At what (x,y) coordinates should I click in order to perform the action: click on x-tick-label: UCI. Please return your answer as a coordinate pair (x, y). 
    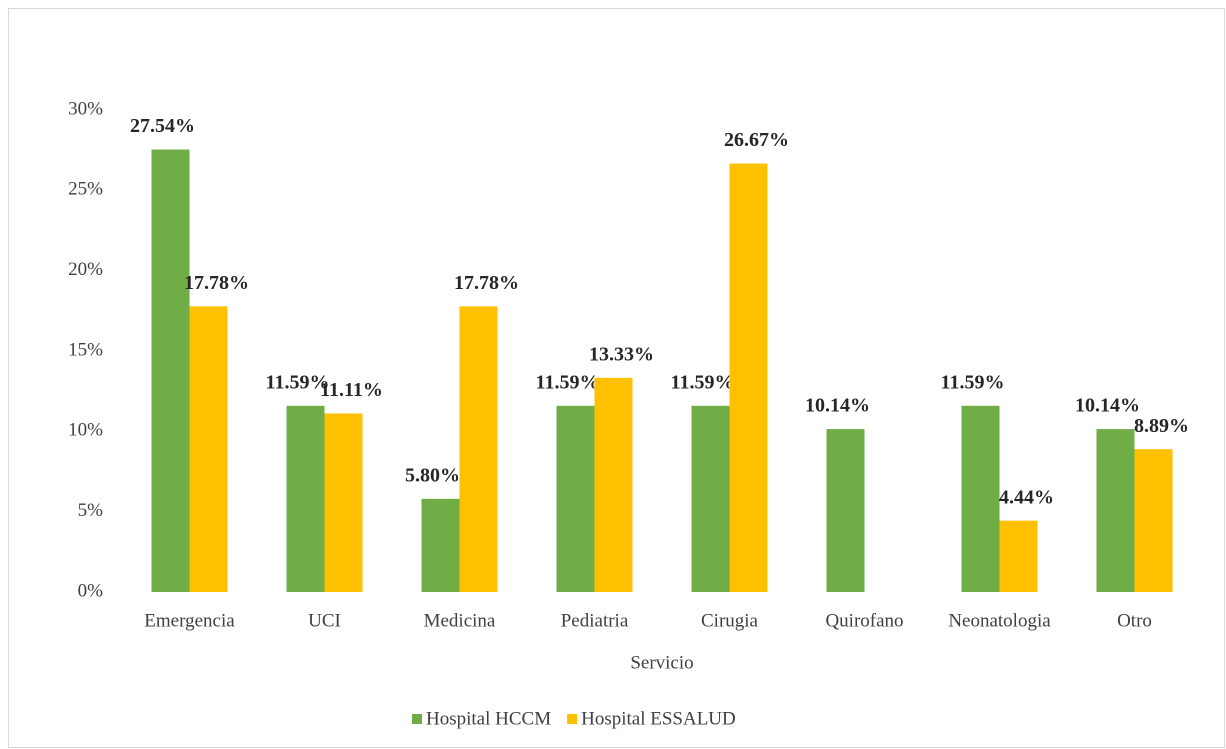
    Looking at the image, I should click on (324, 620).